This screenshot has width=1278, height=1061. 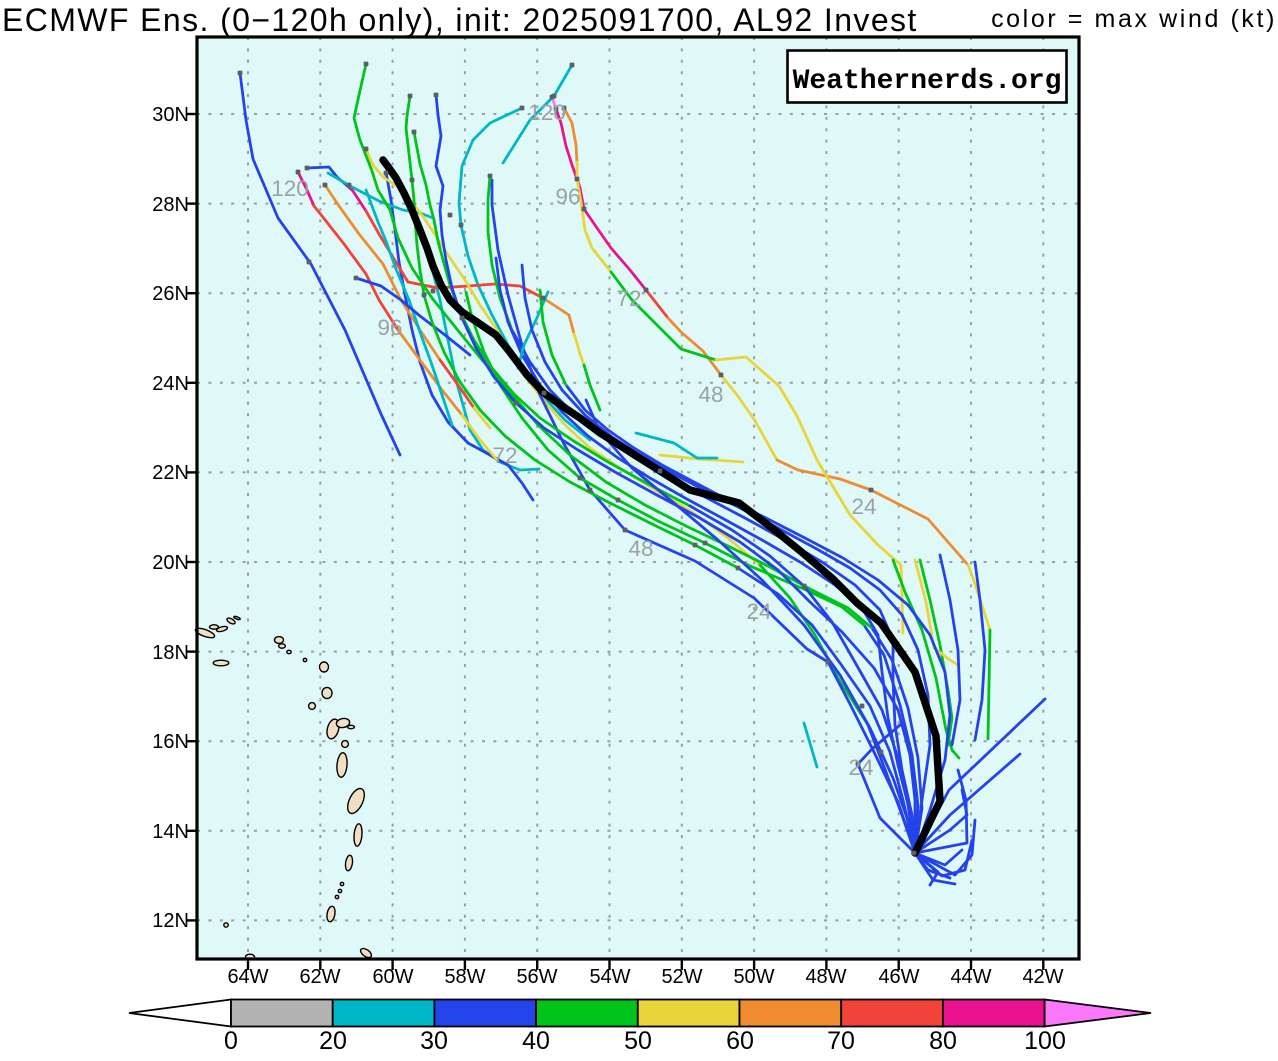 What do you see at coordinates (464, 977) in the screenshot?
I see `svg-text: 58W` at bounding box center [464, 977].